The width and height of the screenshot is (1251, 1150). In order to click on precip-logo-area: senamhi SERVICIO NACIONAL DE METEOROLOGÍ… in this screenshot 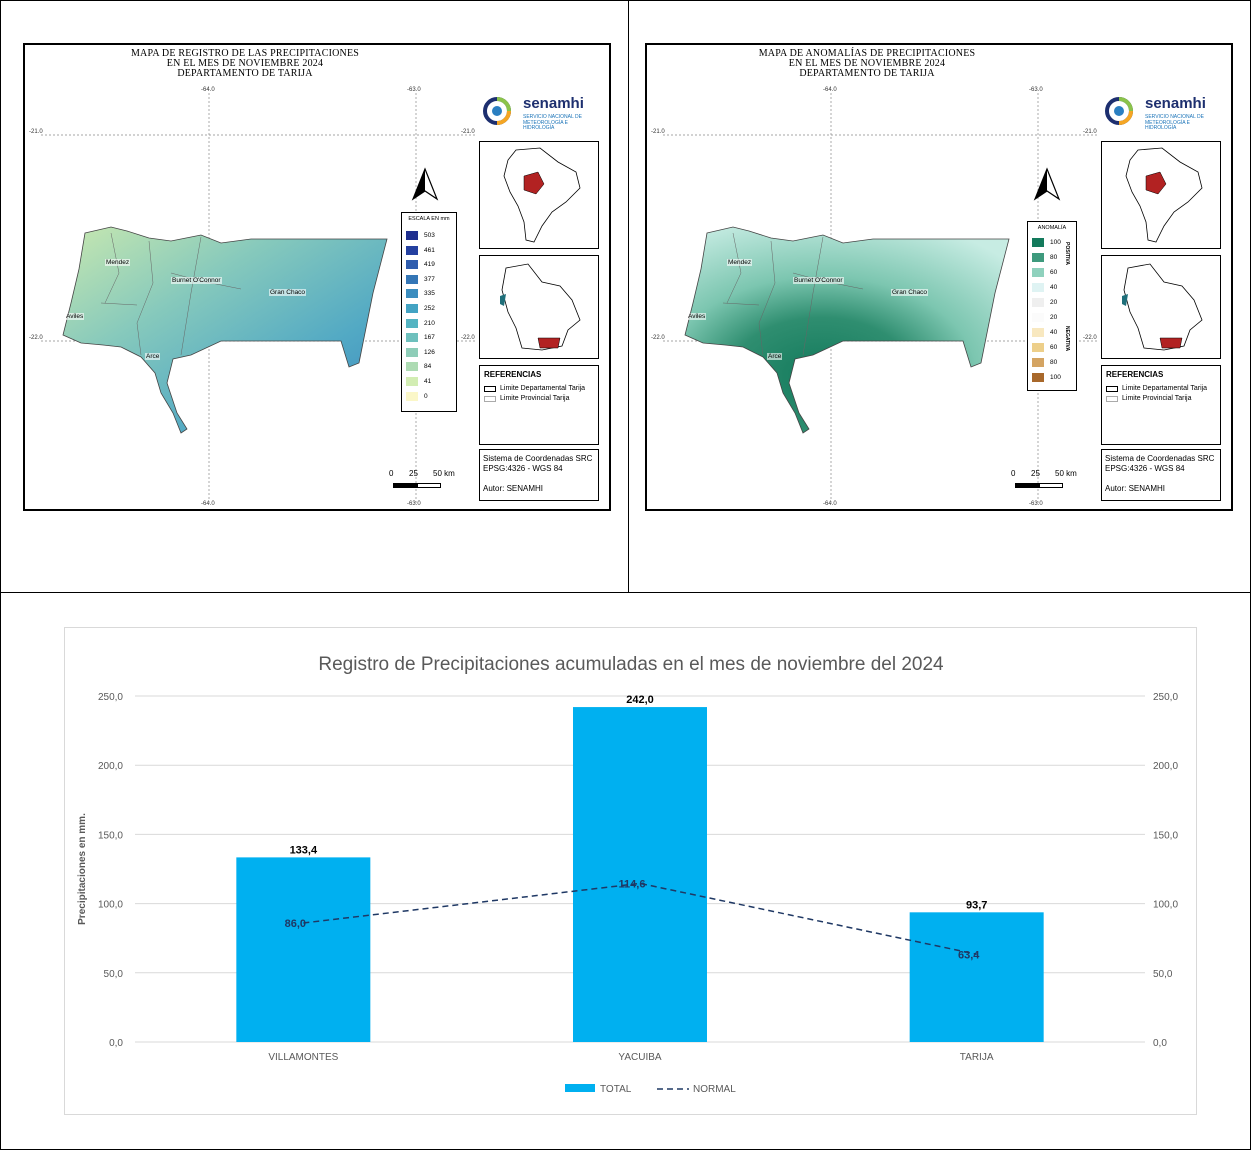, I will do `click(539, 112)`.